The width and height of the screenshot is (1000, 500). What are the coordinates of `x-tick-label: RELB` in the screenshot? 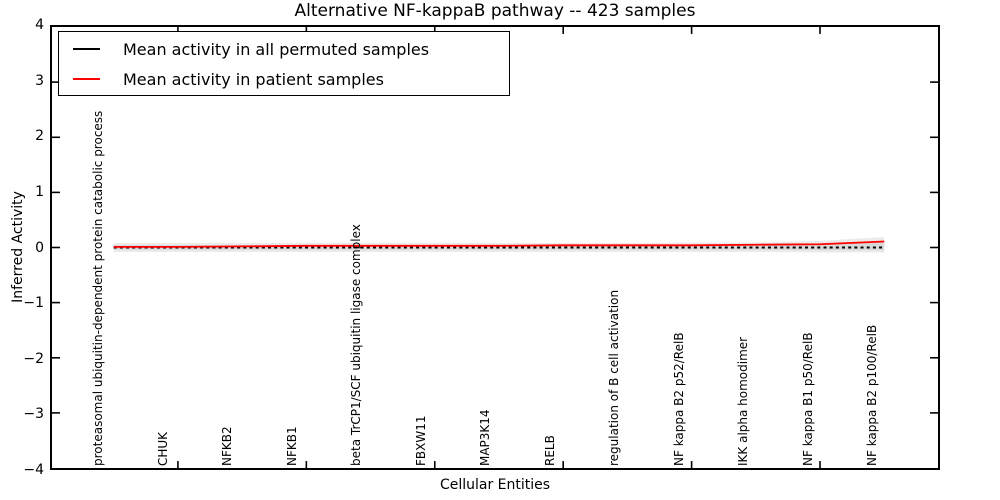 It's located at (549, 450).